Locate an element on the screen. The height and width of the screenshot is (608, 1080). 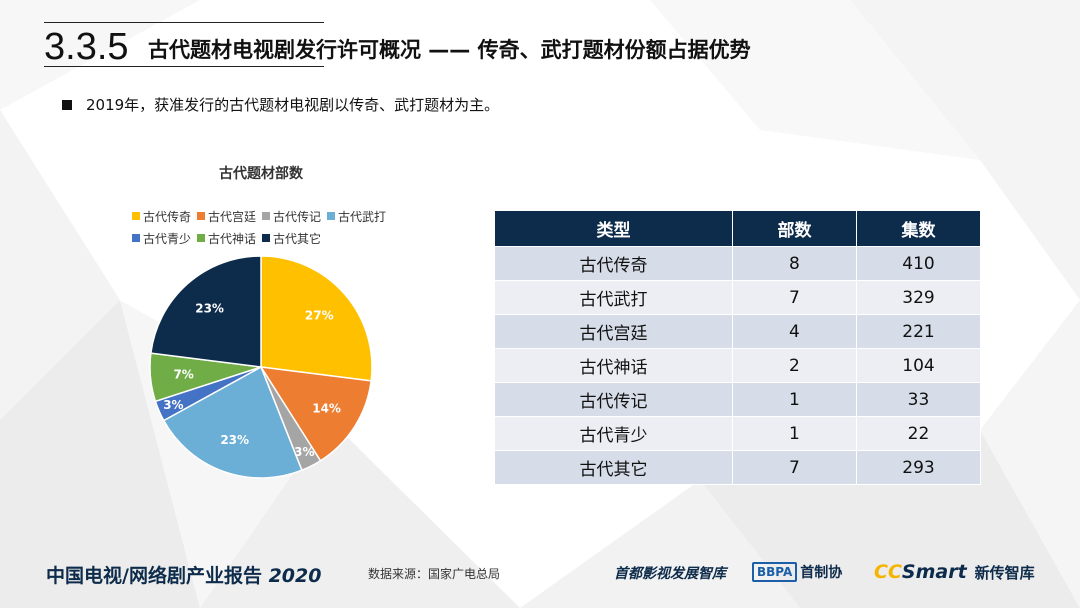
capital-film-think-tank-logo: 首都影视发展智库 is located at coordinates (670, 574).